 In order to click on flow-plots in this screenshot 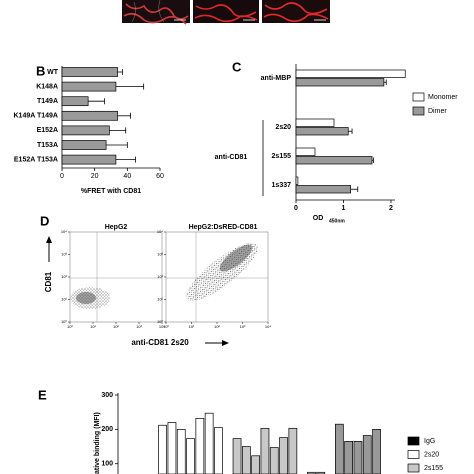, I will do `click(157, 288)`.